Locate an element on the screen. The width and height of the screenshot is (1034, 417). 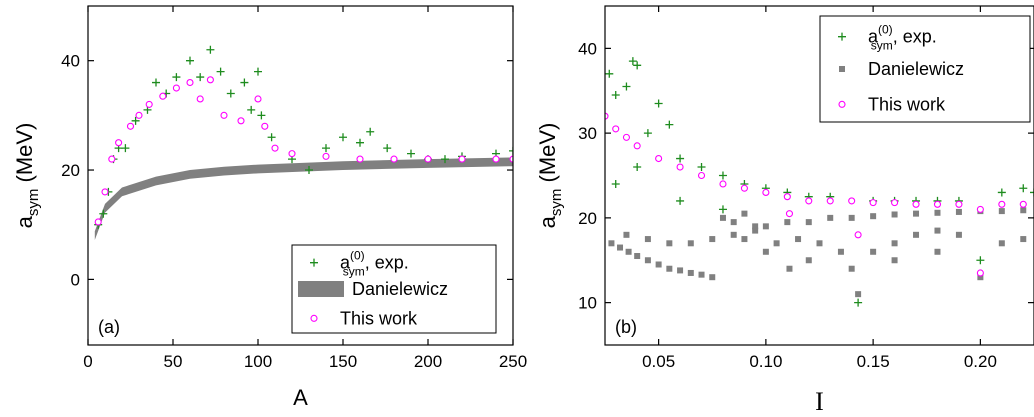
legend-swatch-this-work is located at coordinates (314, 318).